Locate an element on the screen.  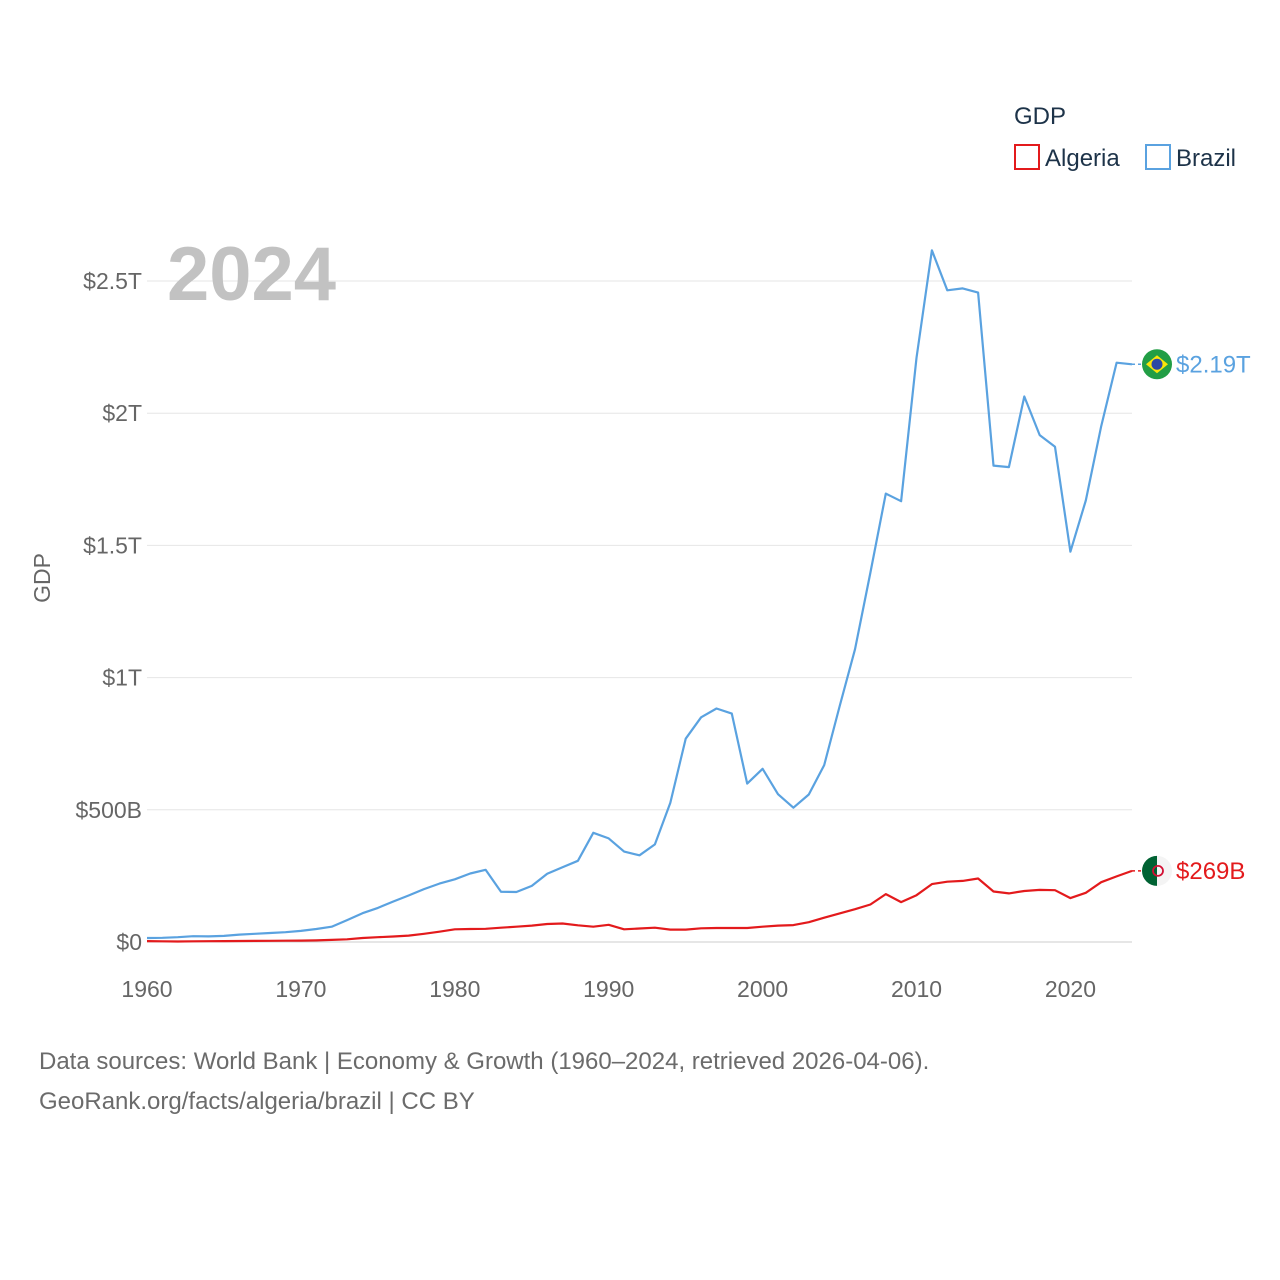
y-tick-label: $0 is located at coordinates (129, 942).